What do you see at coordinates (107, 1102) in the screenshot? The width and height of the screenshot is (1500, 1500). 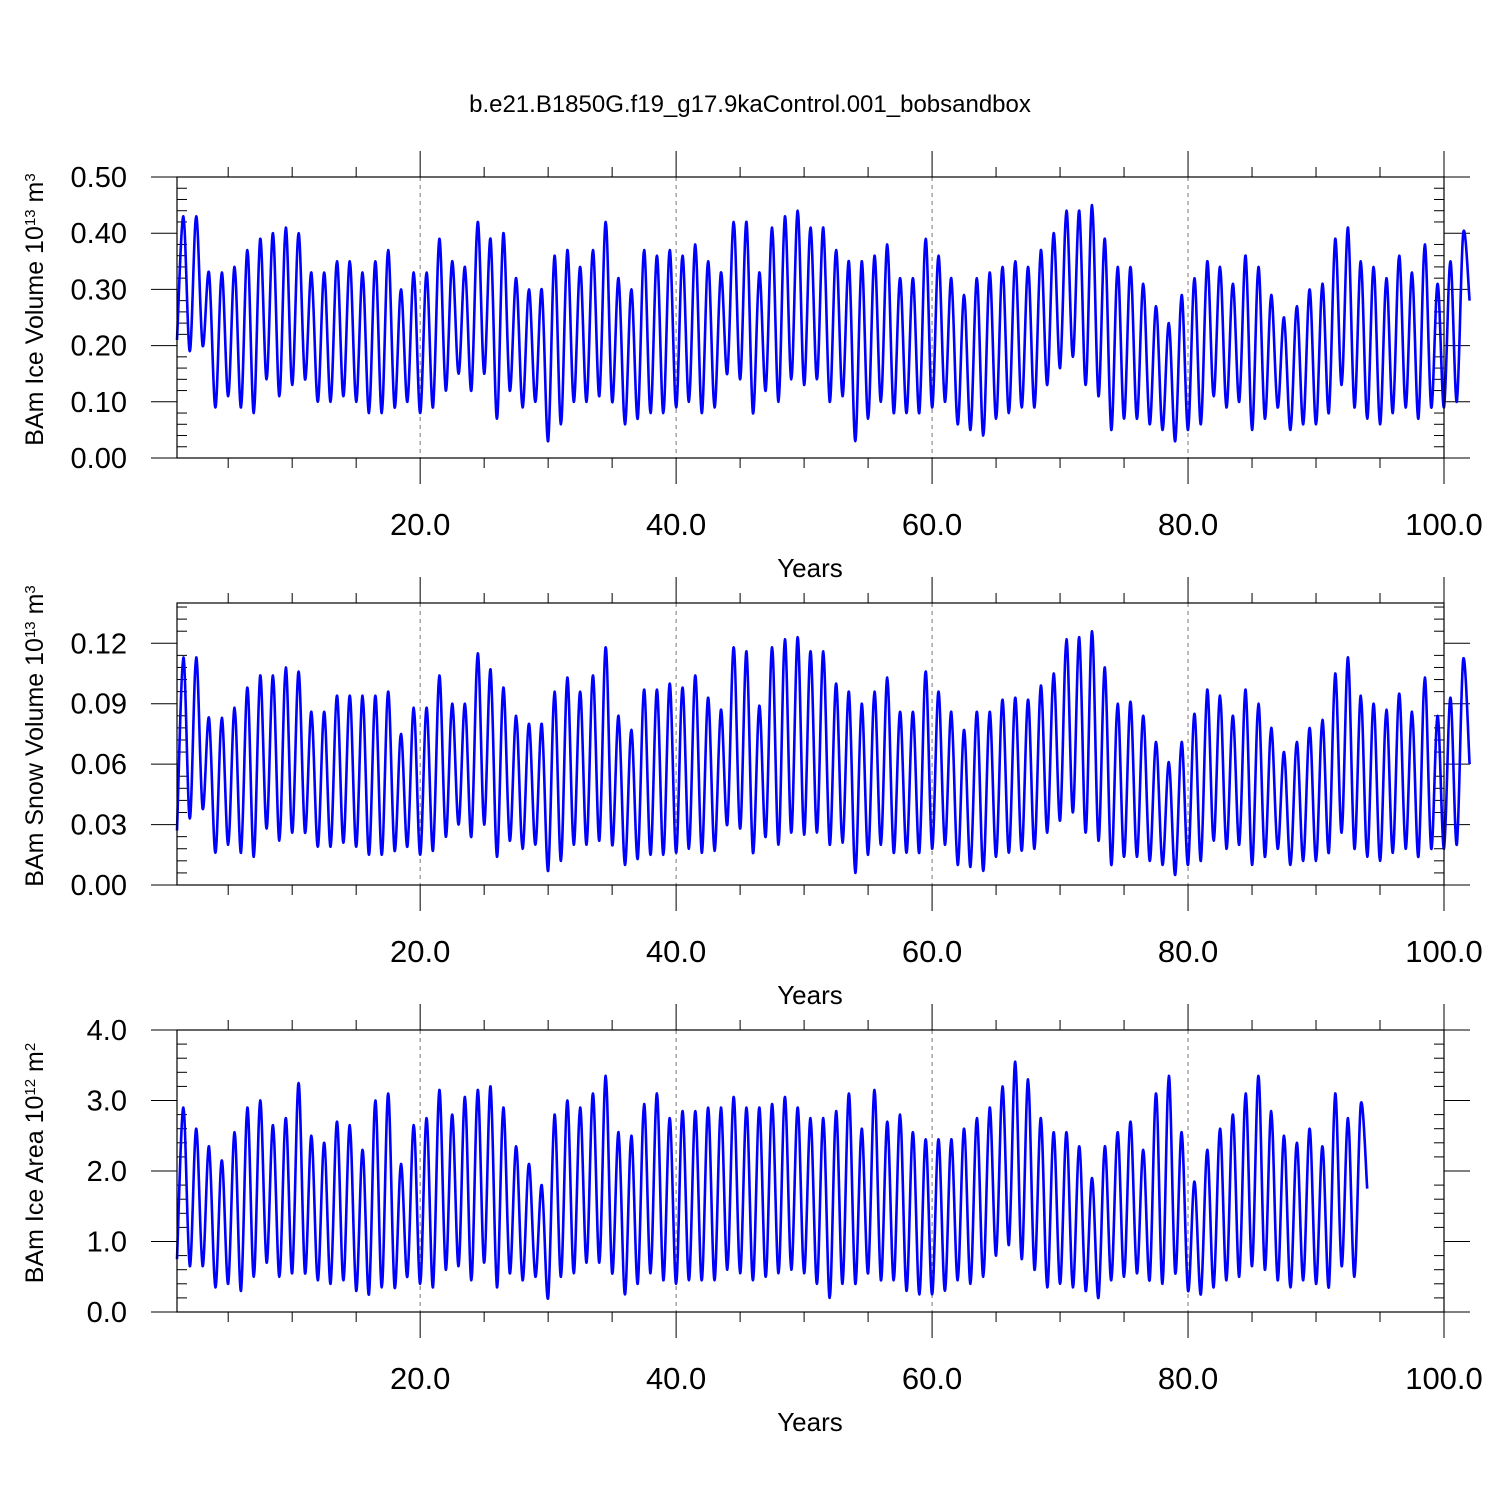 I see `y-tick-label: 3.0` at bounding box center [107, 1102].